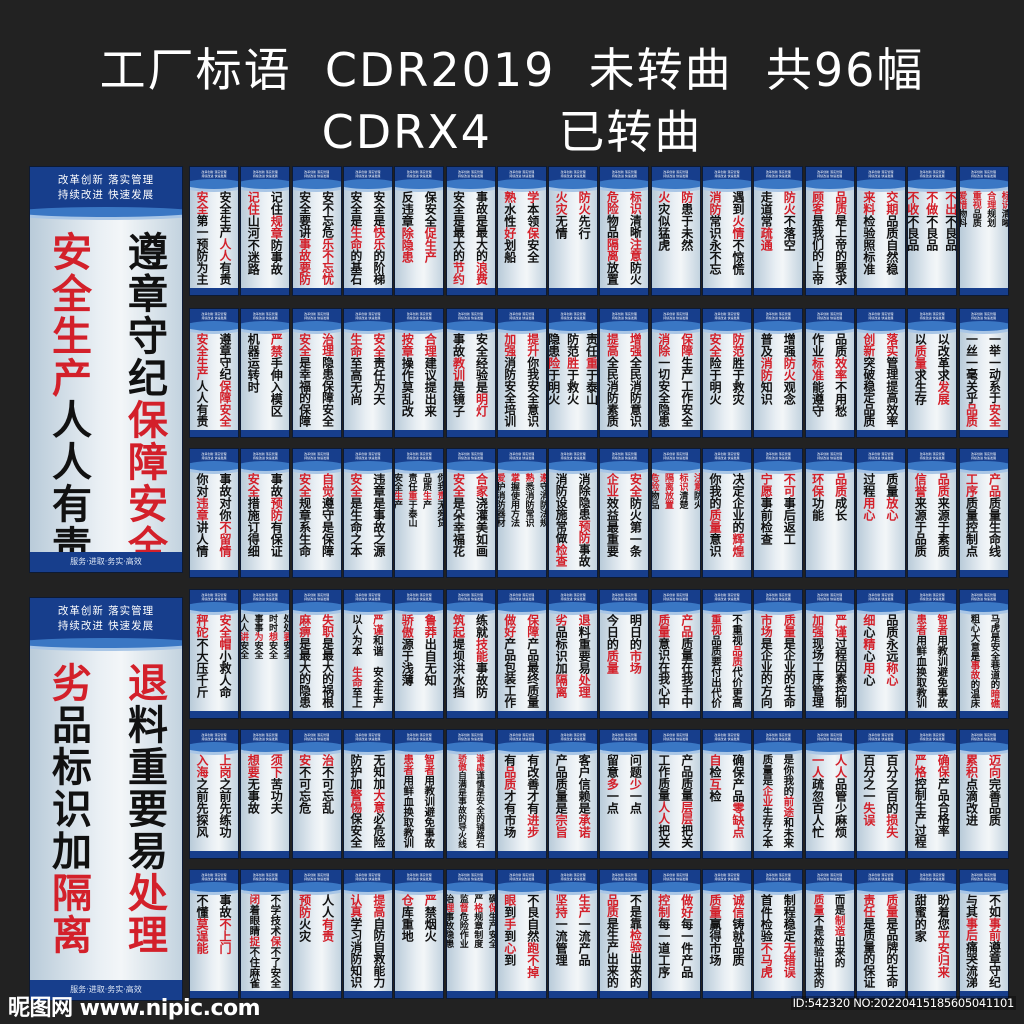 This screenshot has height=1024, width=1024. Describe the element at coordinates (419, 520) in the screenshot. I see `banner-slogan: 安全生产 责任重于泰山 品质生产 你我责无旁贷` at that location.